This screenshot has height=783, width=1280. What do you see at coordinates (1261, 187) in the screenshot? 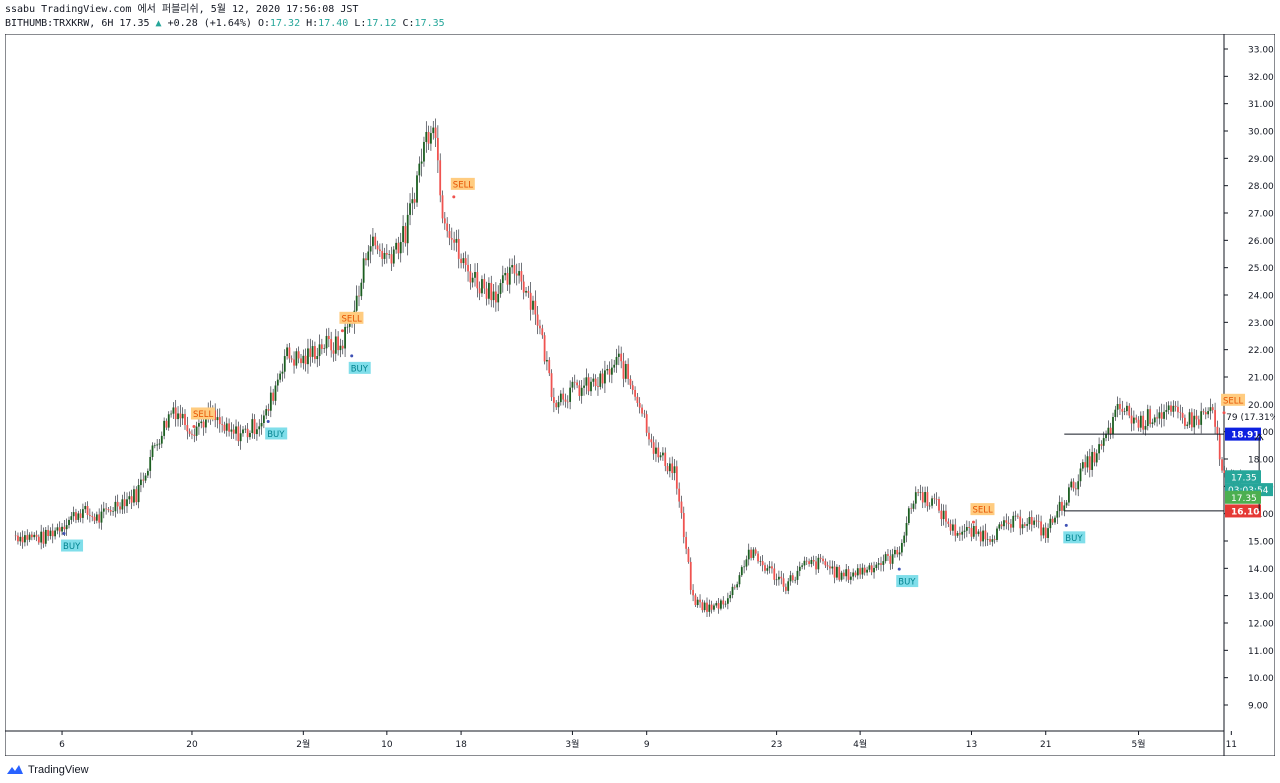
I see `y-tick-label: 28.00` at bounding box center [1261, 187].